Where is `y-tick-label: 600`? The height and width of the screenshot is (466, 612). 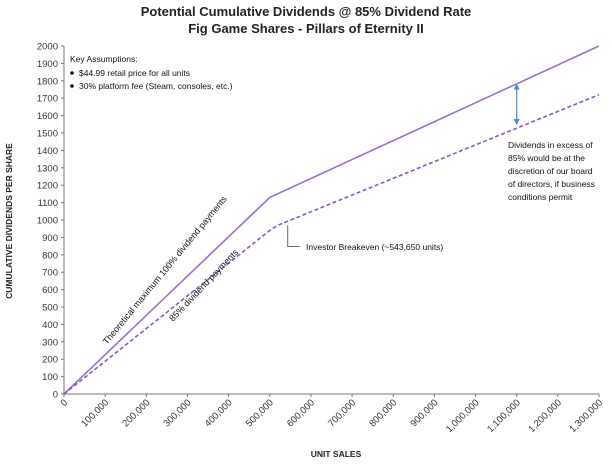 y-tick-label: 600 is located at coordinates (50, 290).